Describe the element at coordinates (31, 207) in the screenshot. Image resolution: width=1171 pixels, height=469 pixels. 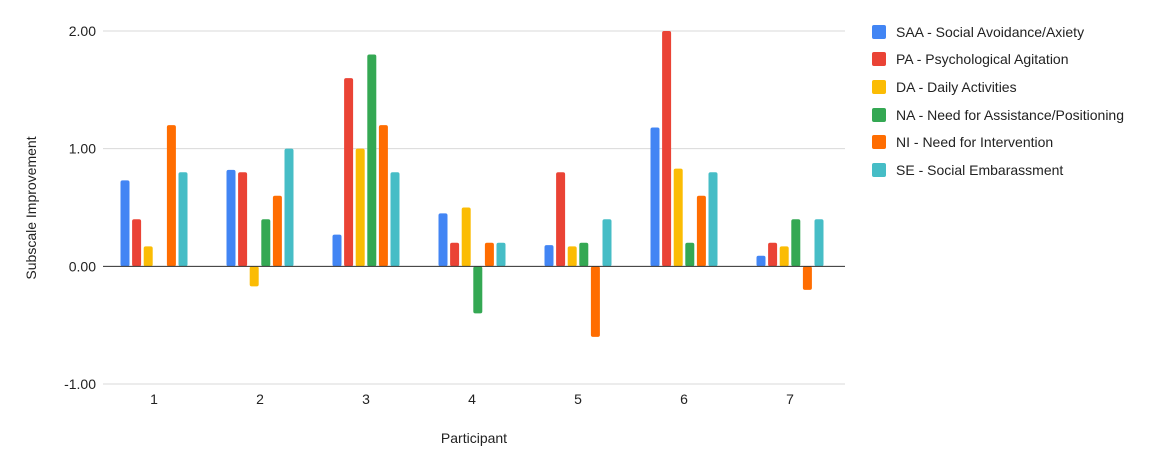
I see `y-axis-title: Subscale Improvement` at that location.